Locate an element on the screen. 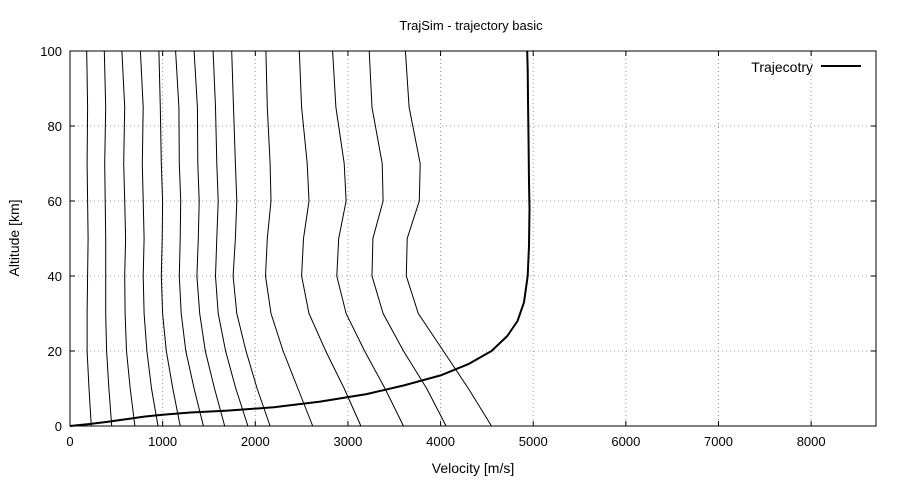 The width and height of the screenshot is (900, 480). x-axis-label: Velocity [m/s] is located at coordinates (473, 468).